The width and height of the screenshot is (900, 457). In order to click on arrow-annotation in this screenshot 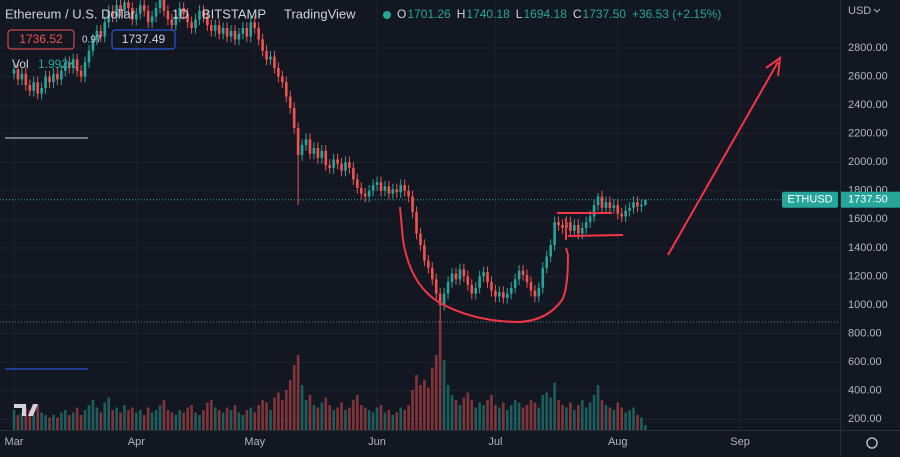, I will do `click(724, 155)`.